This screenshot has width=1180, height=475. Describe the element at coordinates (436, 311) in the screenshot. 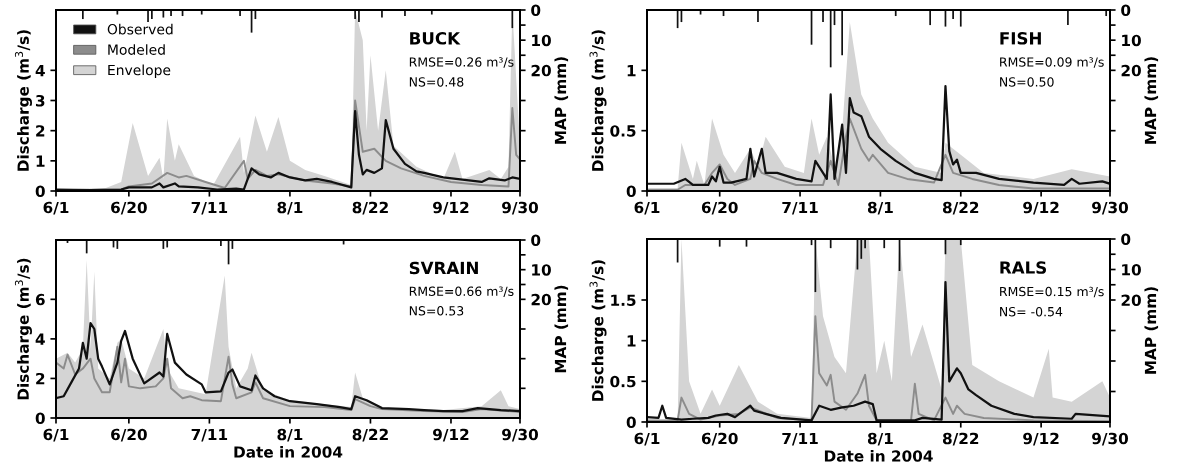

I see `annotation: NS=0.53` at that location.